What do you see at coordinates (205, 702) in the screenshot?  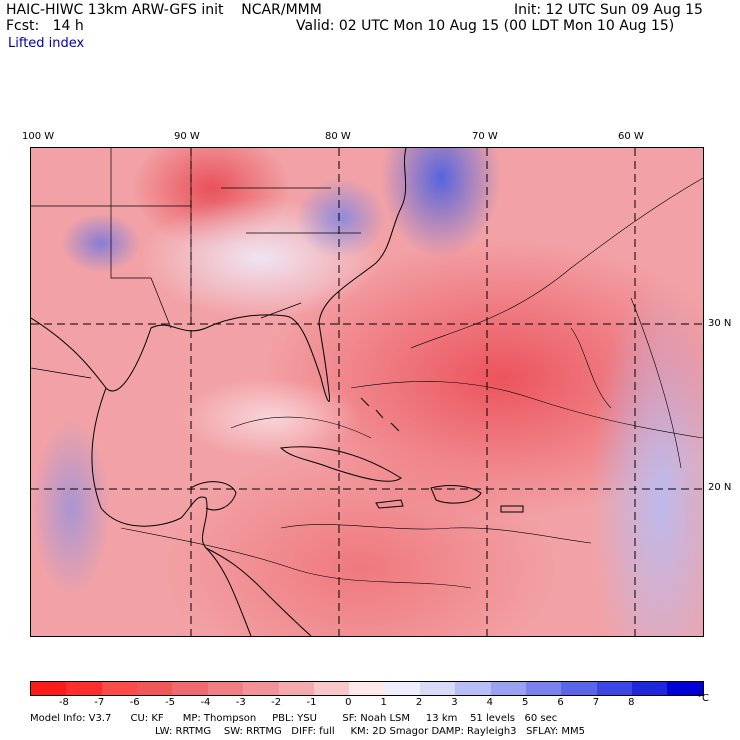 I see `colorbar-tick-label: -4` at bounding box center [205, 702].